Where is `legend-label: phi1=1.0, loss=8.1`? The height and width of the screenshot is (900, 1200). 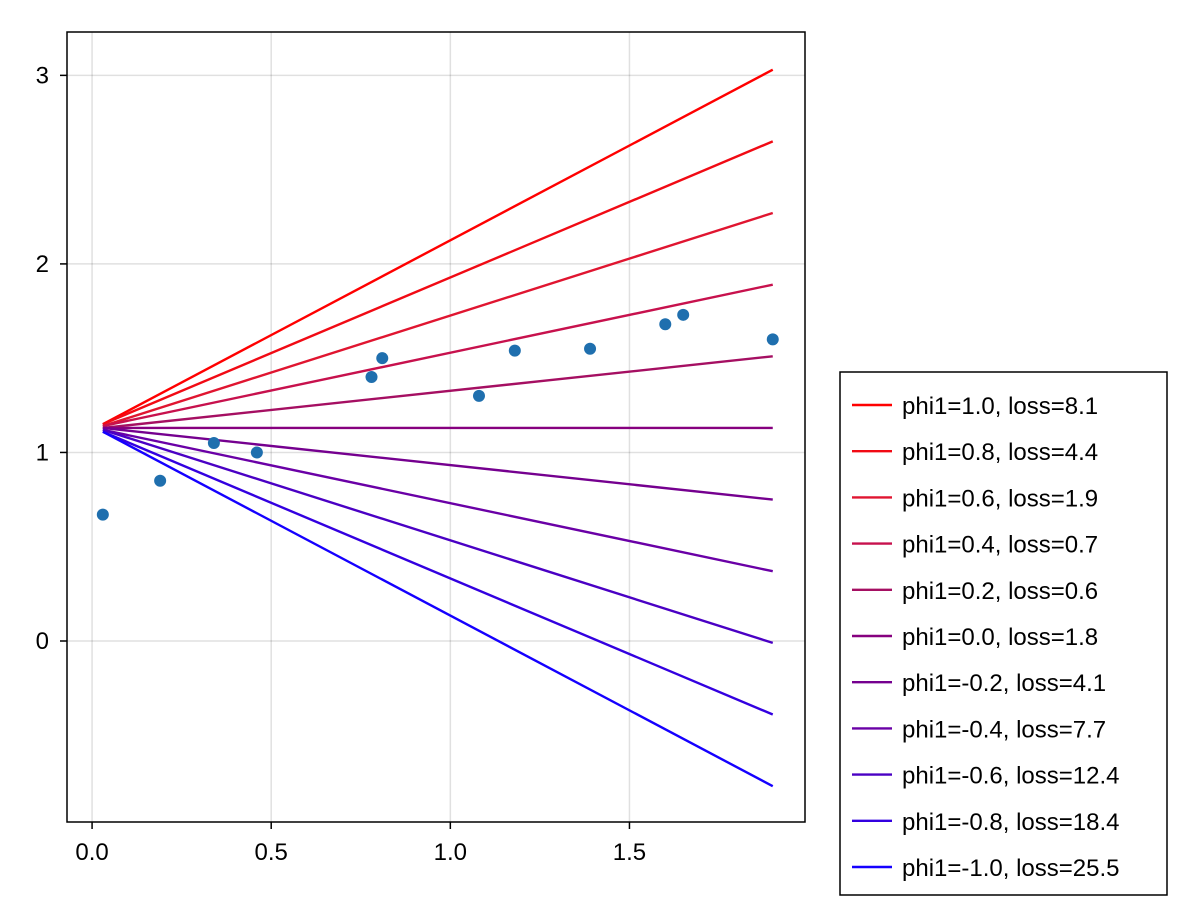
legend-label: phi1=1.0, loss=8.1 is located at coordinates (1000, 406).